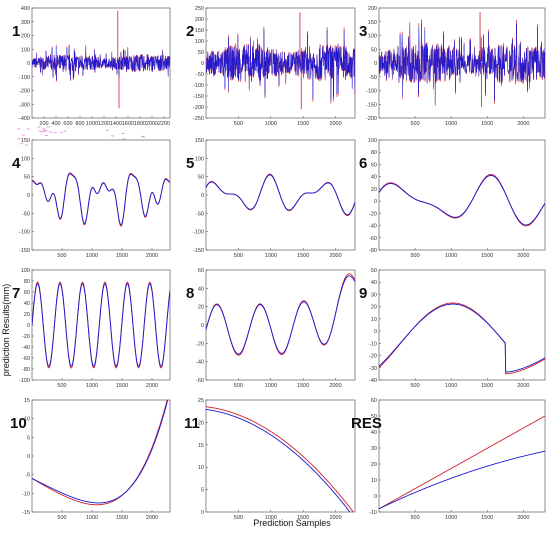 Image resolution: width=550 pixels, height=534 pixels. Describe the element at coordinates (374, 271) in the screenshot. I see `y-tick-label: 50` at that location.